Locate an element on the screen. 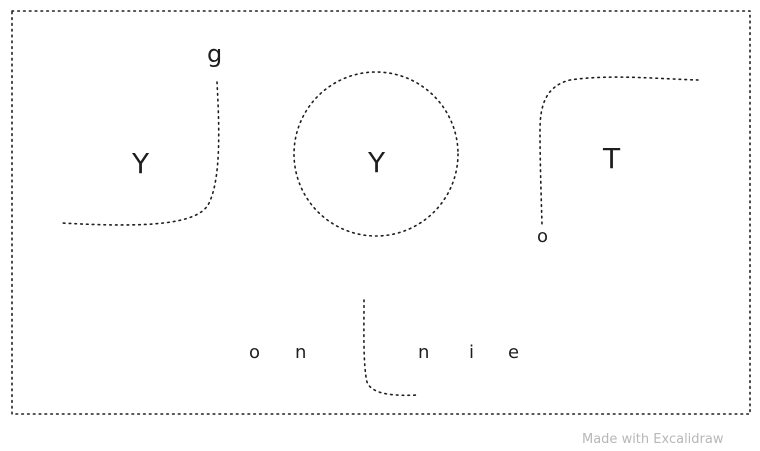 The image size is (760, 451). bottom-letter-1: o is located at coordinates (254, 352).